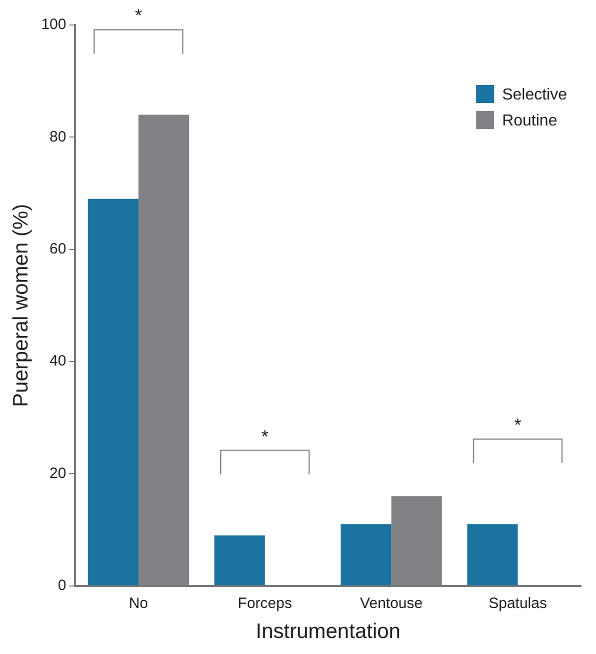 Image resolution: width=596 pixels, height=654 pixels. I want to click on x-axis-title: Instrumentation, so click(328, 632).